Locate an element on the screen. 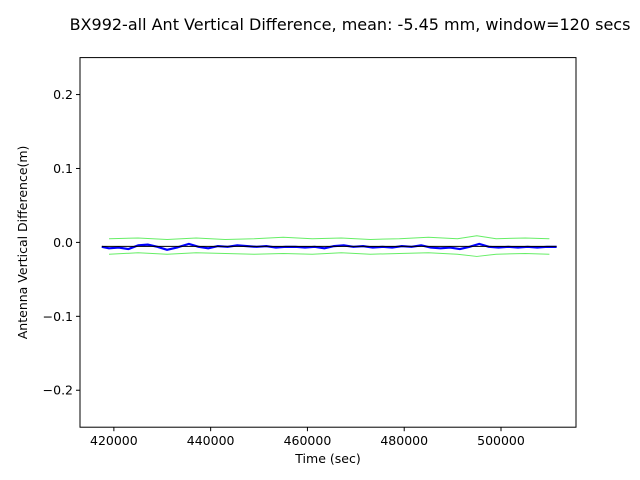 This screenshot has height=480, width=640. y-tick-label: −0.2 is located at coordinates (58, 390).